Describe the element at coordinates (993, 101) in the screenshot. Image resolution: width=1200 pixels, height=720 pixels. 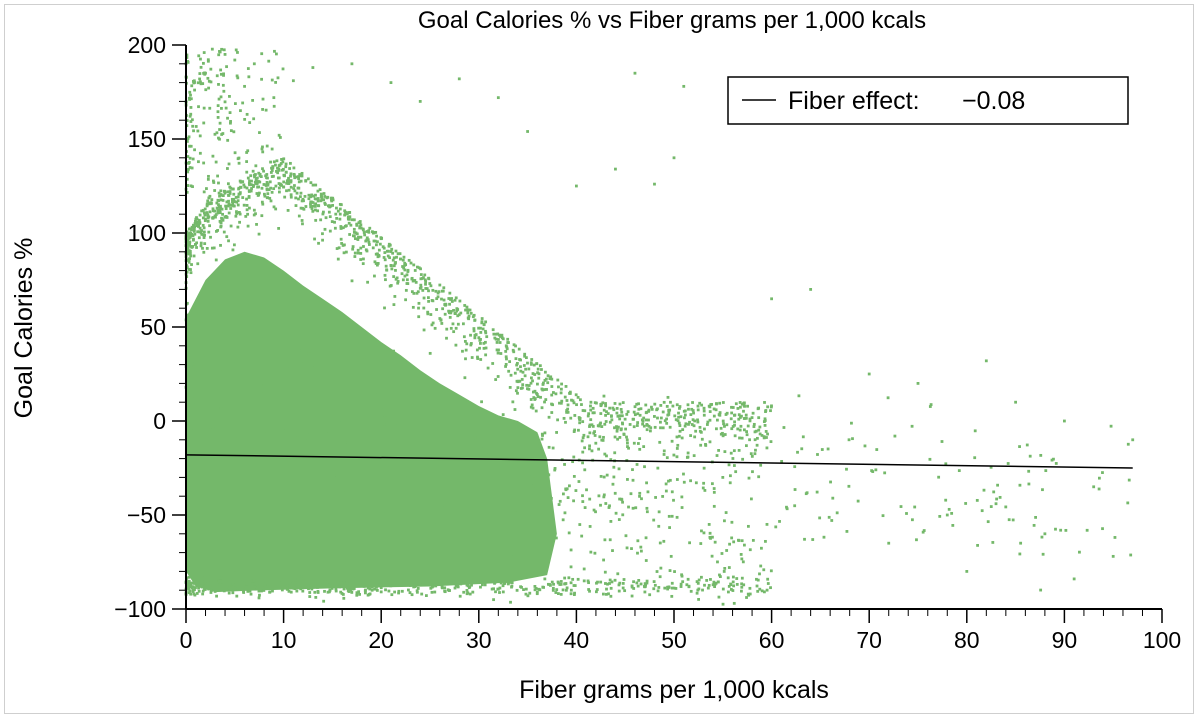
I see `legend-value: −0.08` at that location.